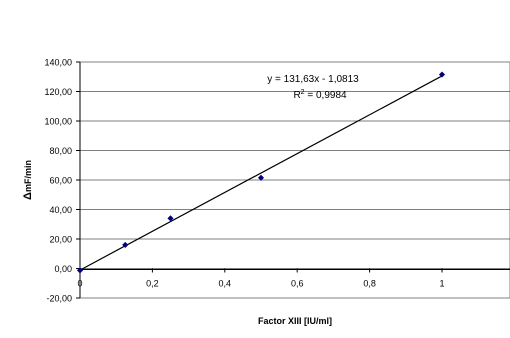 This screenshot has height=338, width=510. Describe the element at coordinates (79, 284) in the screenshot. I see `x-tick-label: 0` at that location.